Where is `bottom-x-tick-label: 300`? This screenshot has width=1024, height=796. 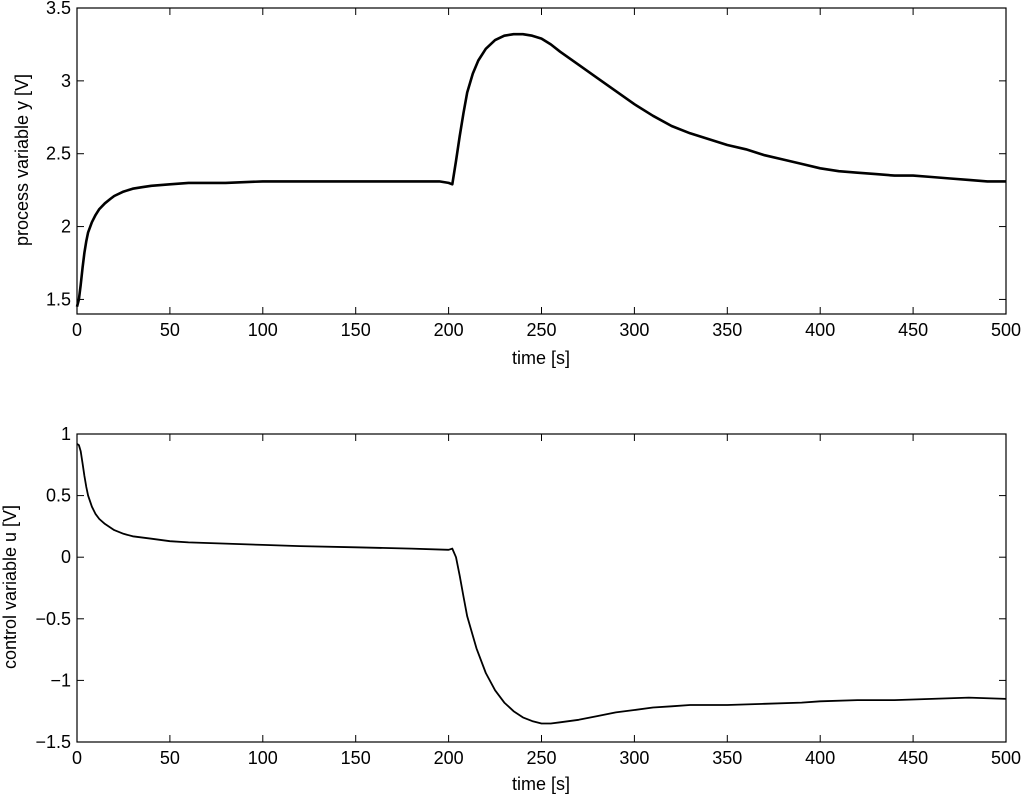 bottom-x-tick-label: 300 is located at coordinates (634, 758).